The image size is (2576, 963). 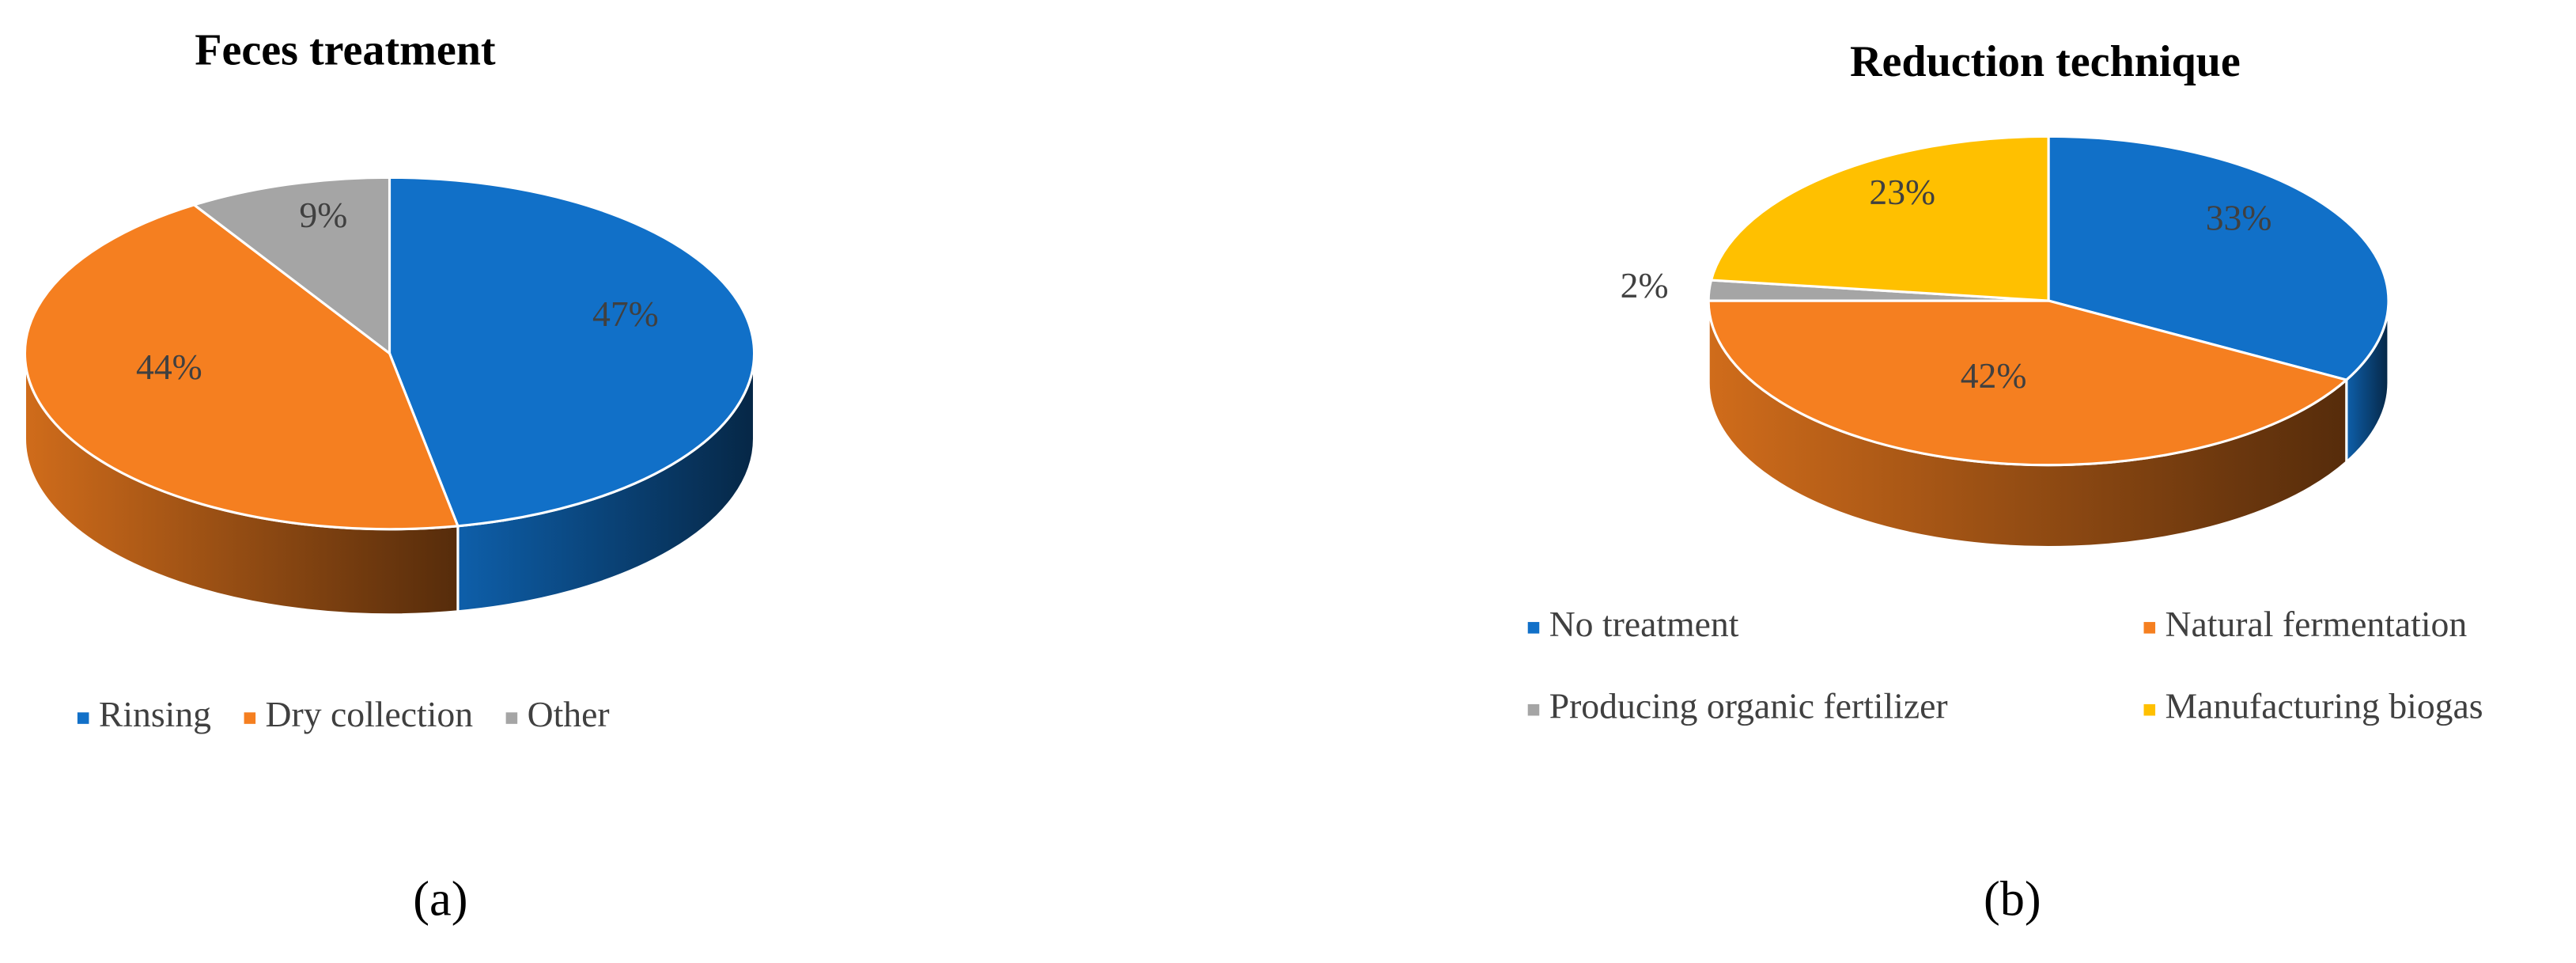 What do you see at coordinates (2325, 706) in the screenshot?
I see `legend-label: Manufacturing biogas` at bounding box center [2325, 706].